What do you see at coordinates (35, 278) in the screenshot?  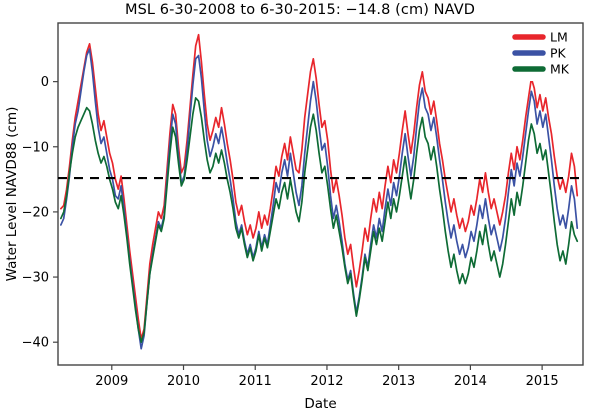 I see `y-axis-tick-label: −30` at bounding box center [35, 278].